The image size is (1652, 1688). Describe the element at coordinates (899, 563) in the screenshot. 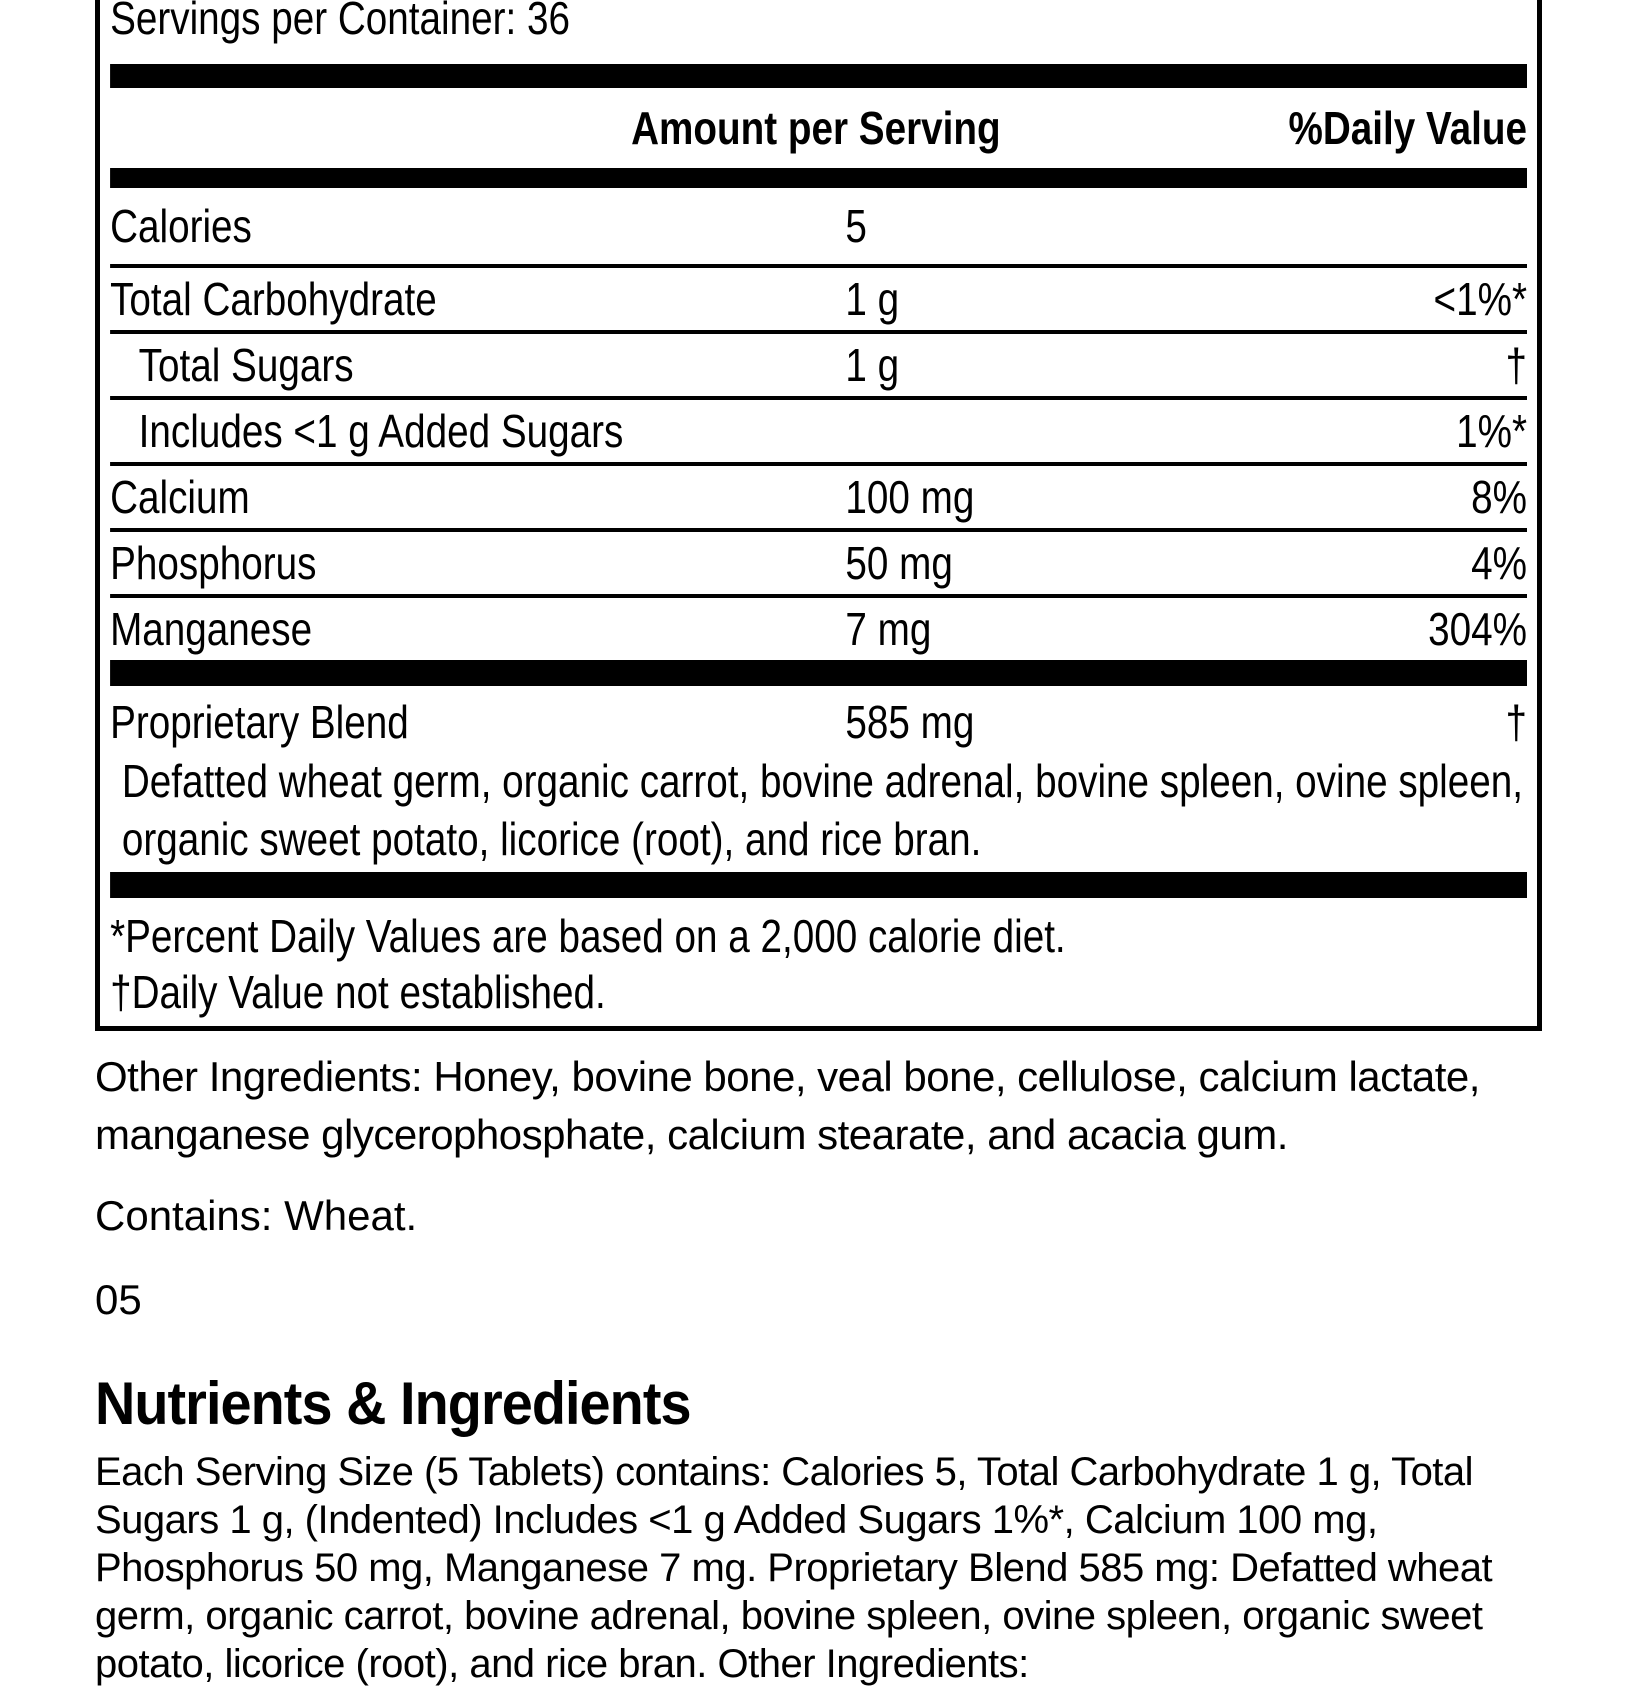

I see `nutrient-amount: 50 mg` at that location.